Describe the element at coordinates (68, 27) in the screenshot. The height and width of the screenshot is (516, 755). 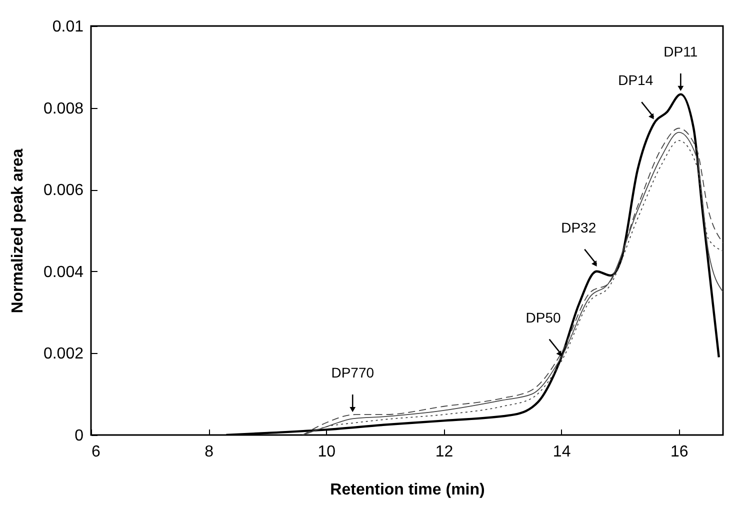
I see `y-tick-label: 0.01` at that location.